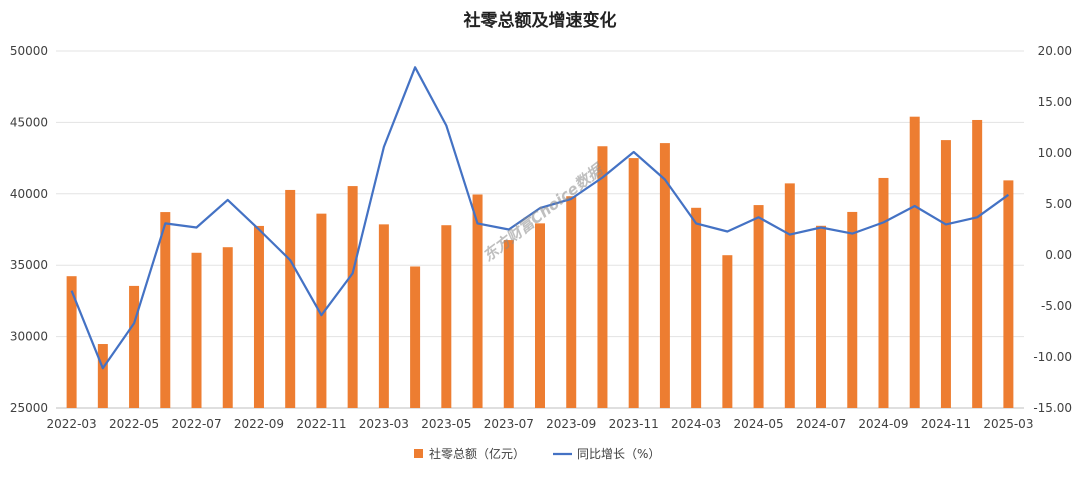 This screenshot has height=480, width=1080. Describe the element at coordinates (1055, 153) in the screenshot. I see `y-right-tick-label: 10.00` at that location.